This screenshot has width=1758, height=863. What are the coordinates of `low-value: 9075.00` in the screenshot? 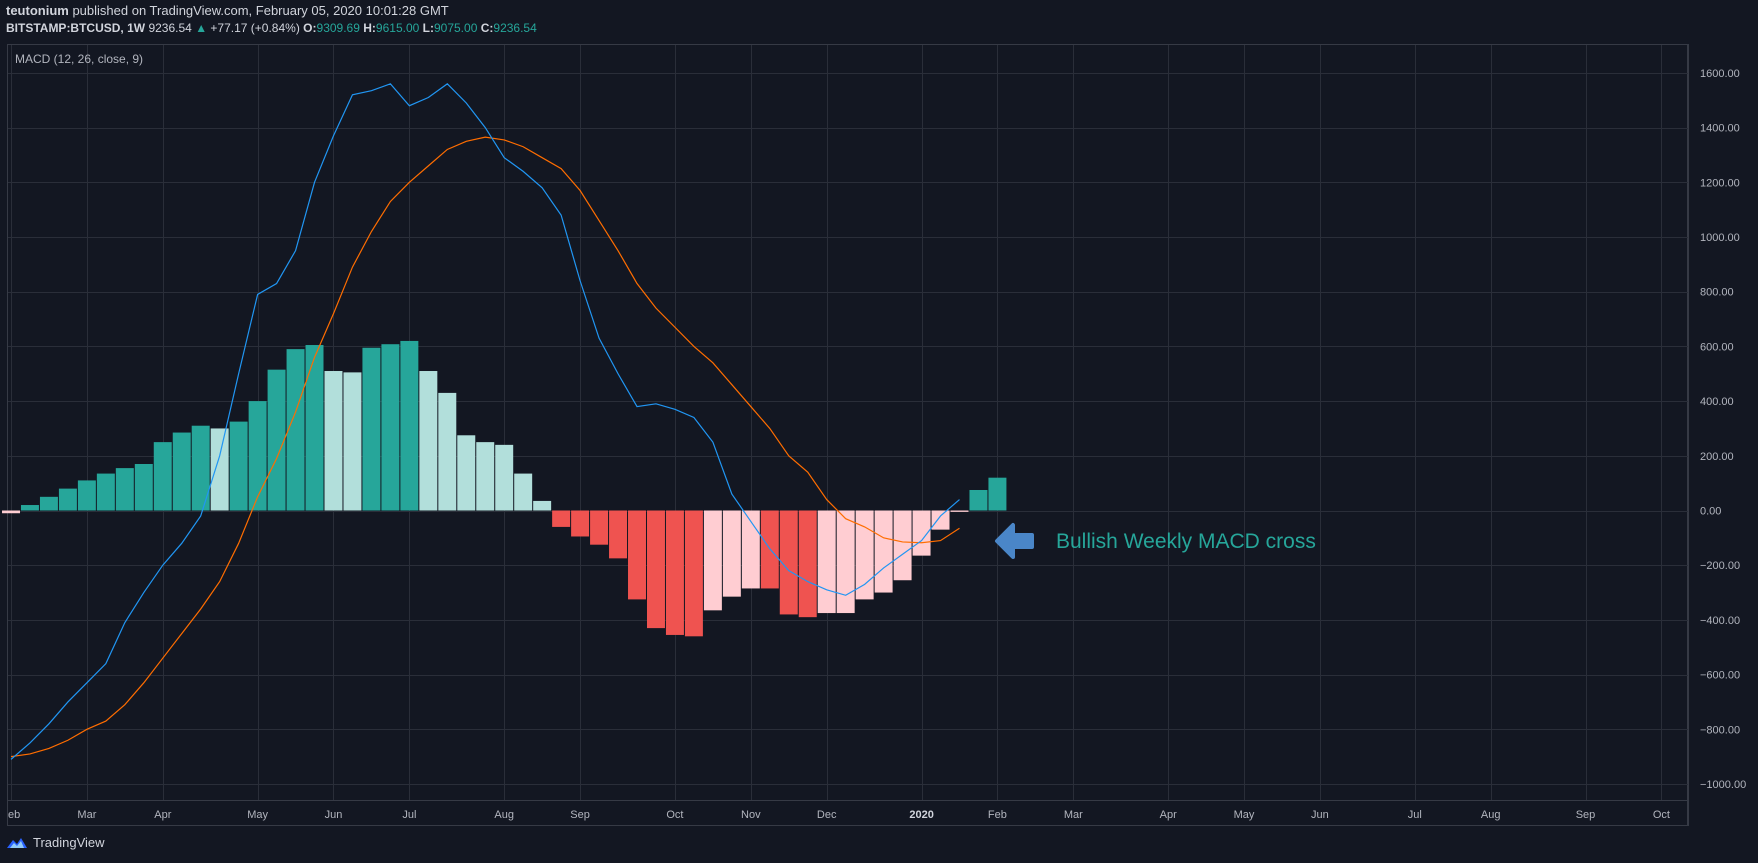 It's located at (455, 28).